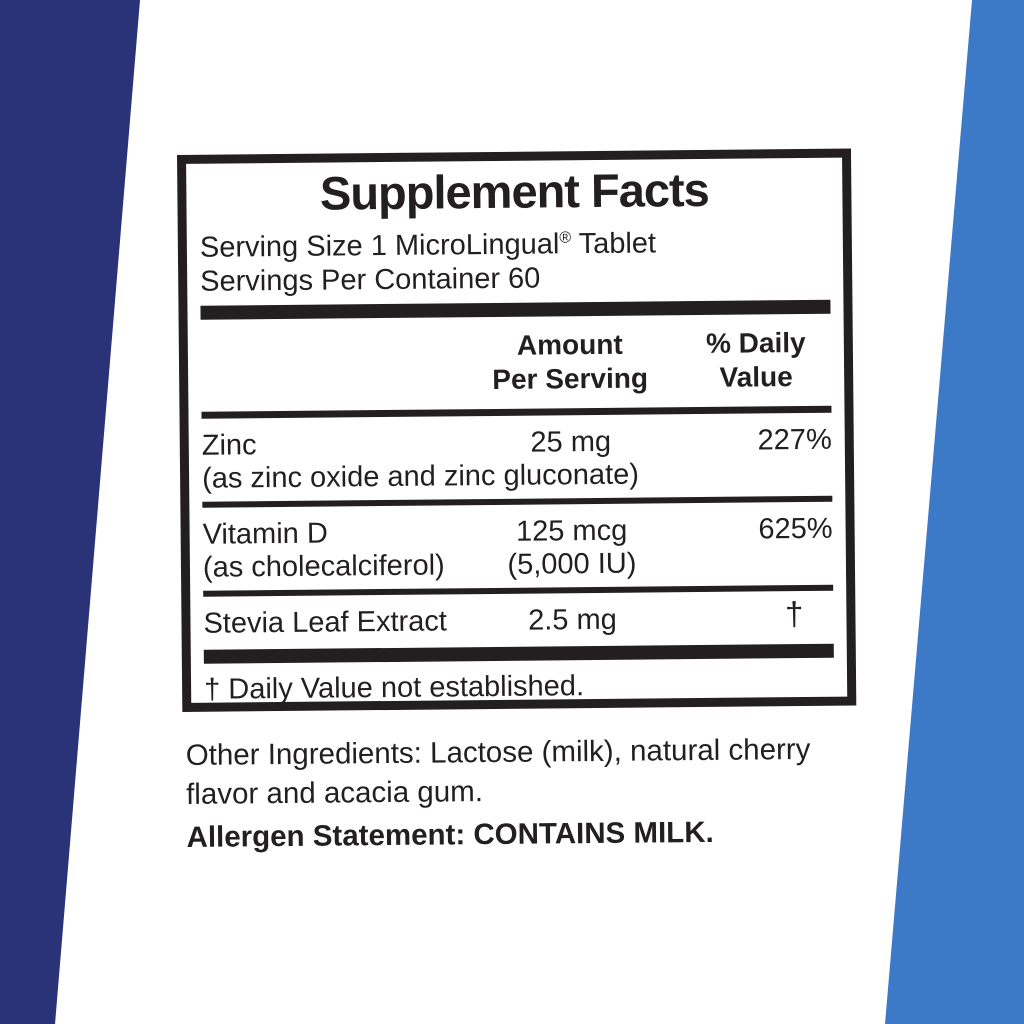  What do you see at coordinates (420, 476) in the screenshot?
I see `row-detail: (as zinc oxide and zinc gluconate)` at bounding box center [420, 476].